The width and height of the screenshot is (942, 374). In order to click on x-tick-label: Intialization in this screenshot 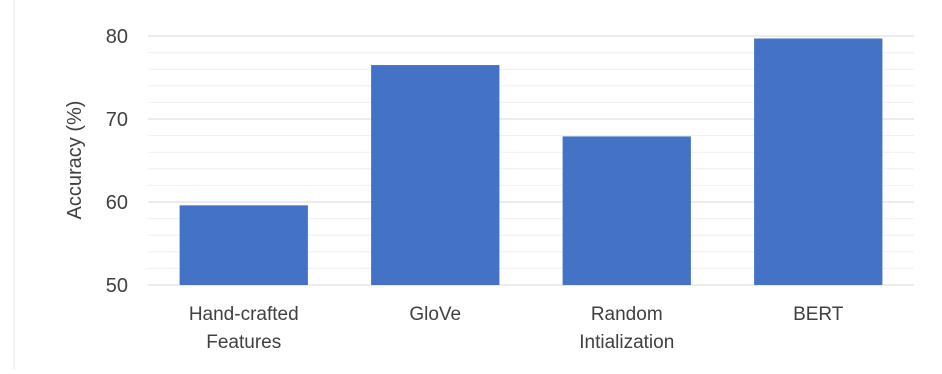, I will do `click(626, 342)`.